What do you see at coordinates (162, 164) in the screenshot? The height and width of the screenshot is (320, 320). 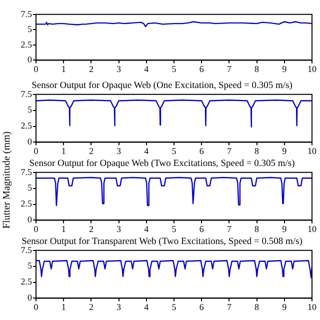 I see `chart-title: Sensor Output for Opaque Web (Two Excitations, Speed = 0.305 m/s)` at bounding box center [162, 164].